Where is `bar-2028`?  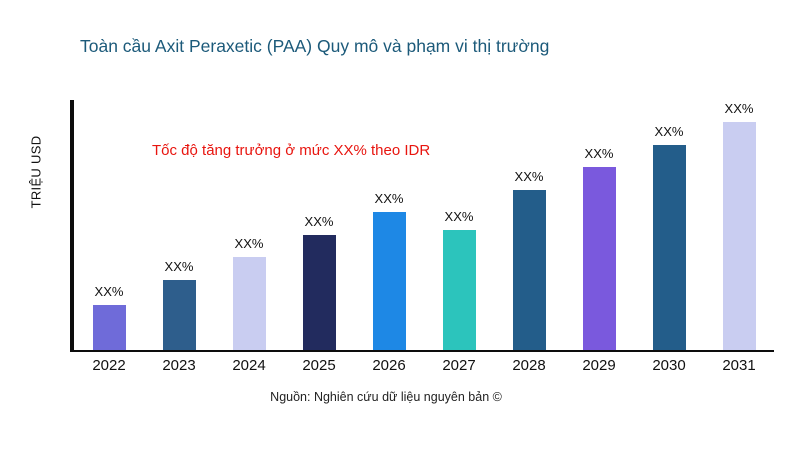
bar-2028 is located at coordinates (529, 270).